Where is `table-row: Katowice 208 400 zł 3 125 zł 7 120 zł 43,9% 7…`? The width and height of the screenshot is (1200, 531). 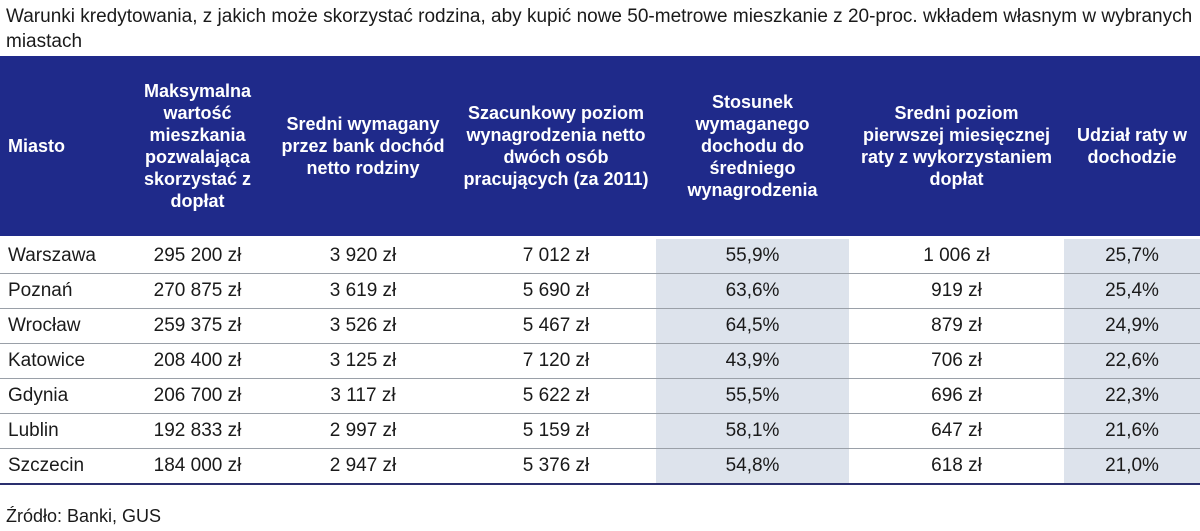
table-row: Katowice 208 400 zł 3 125 zł 7 120 zł 43,9% 7… is located at coordinates (600, 361).